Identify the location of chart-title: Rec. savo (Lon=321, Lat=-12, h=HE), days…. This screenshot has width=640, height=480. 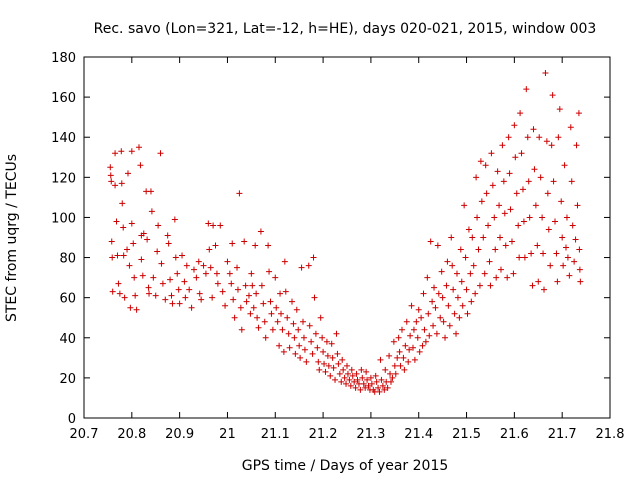
(345, 29).